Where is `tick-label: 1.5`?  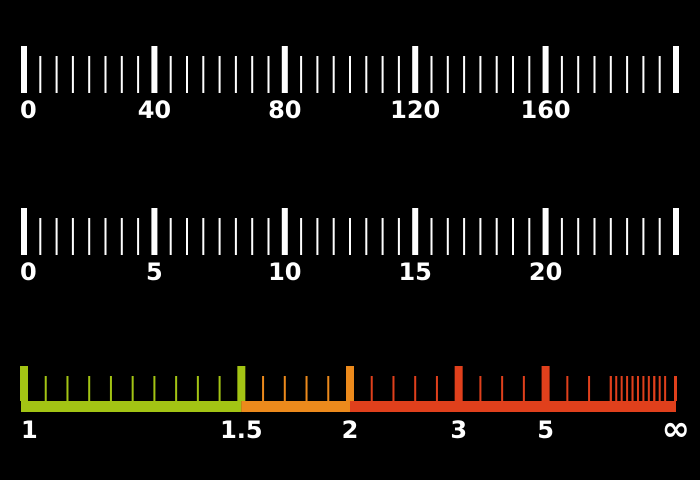
tick-label: 1.5 is located at coordinates (241, 430).